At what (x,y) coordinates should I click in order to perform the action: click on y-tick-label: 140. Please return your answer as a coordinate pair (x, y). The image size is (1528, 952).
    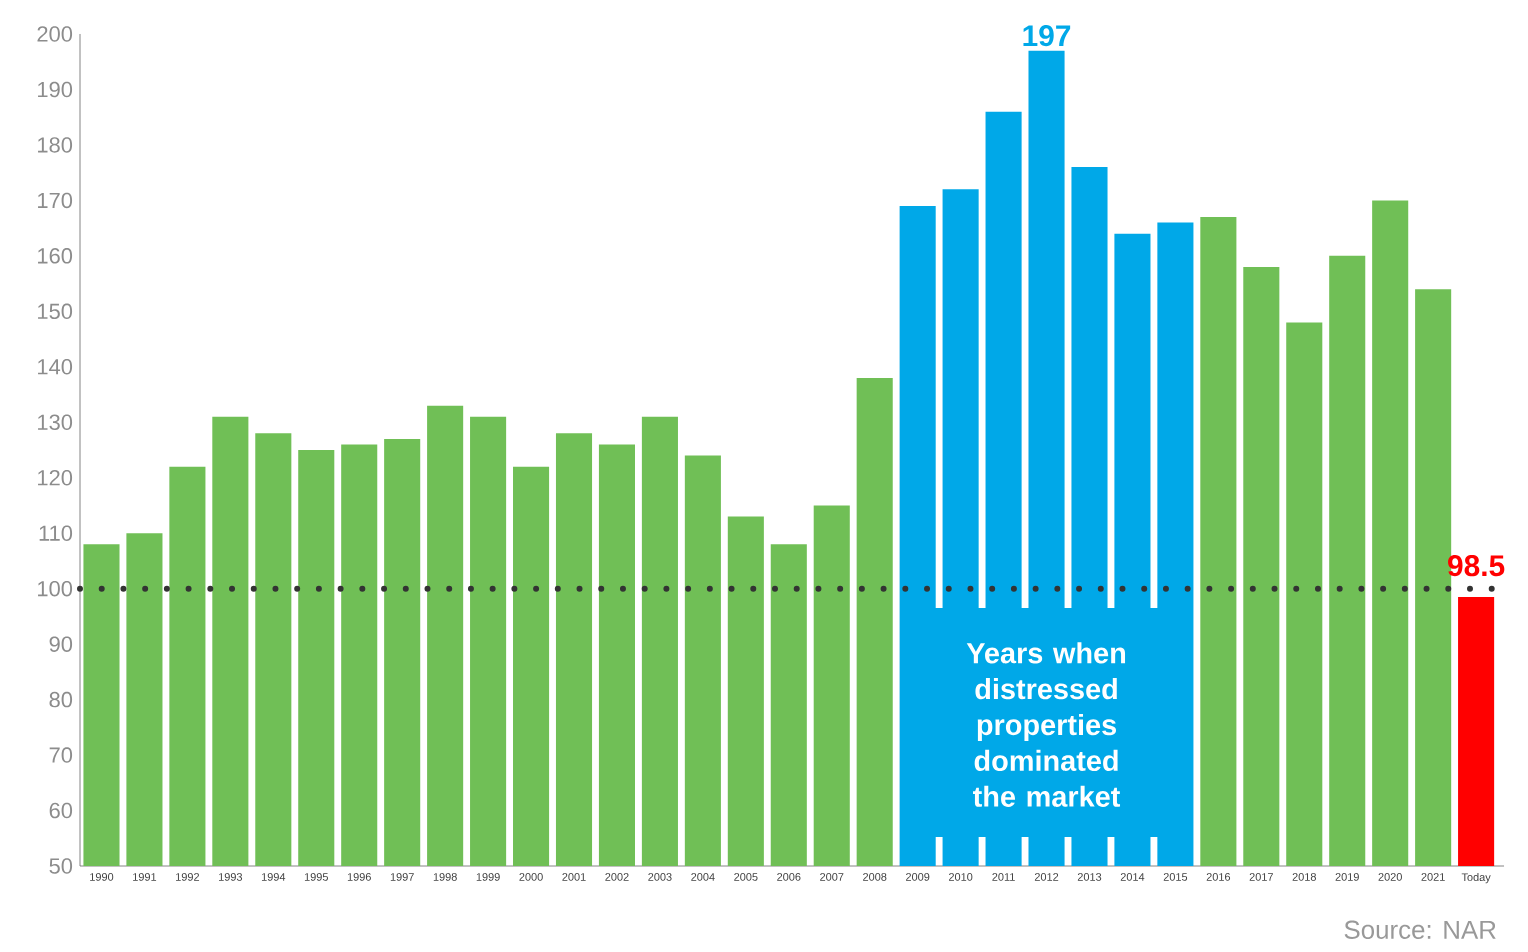
    Looking at the image, I should click on (55, 367).